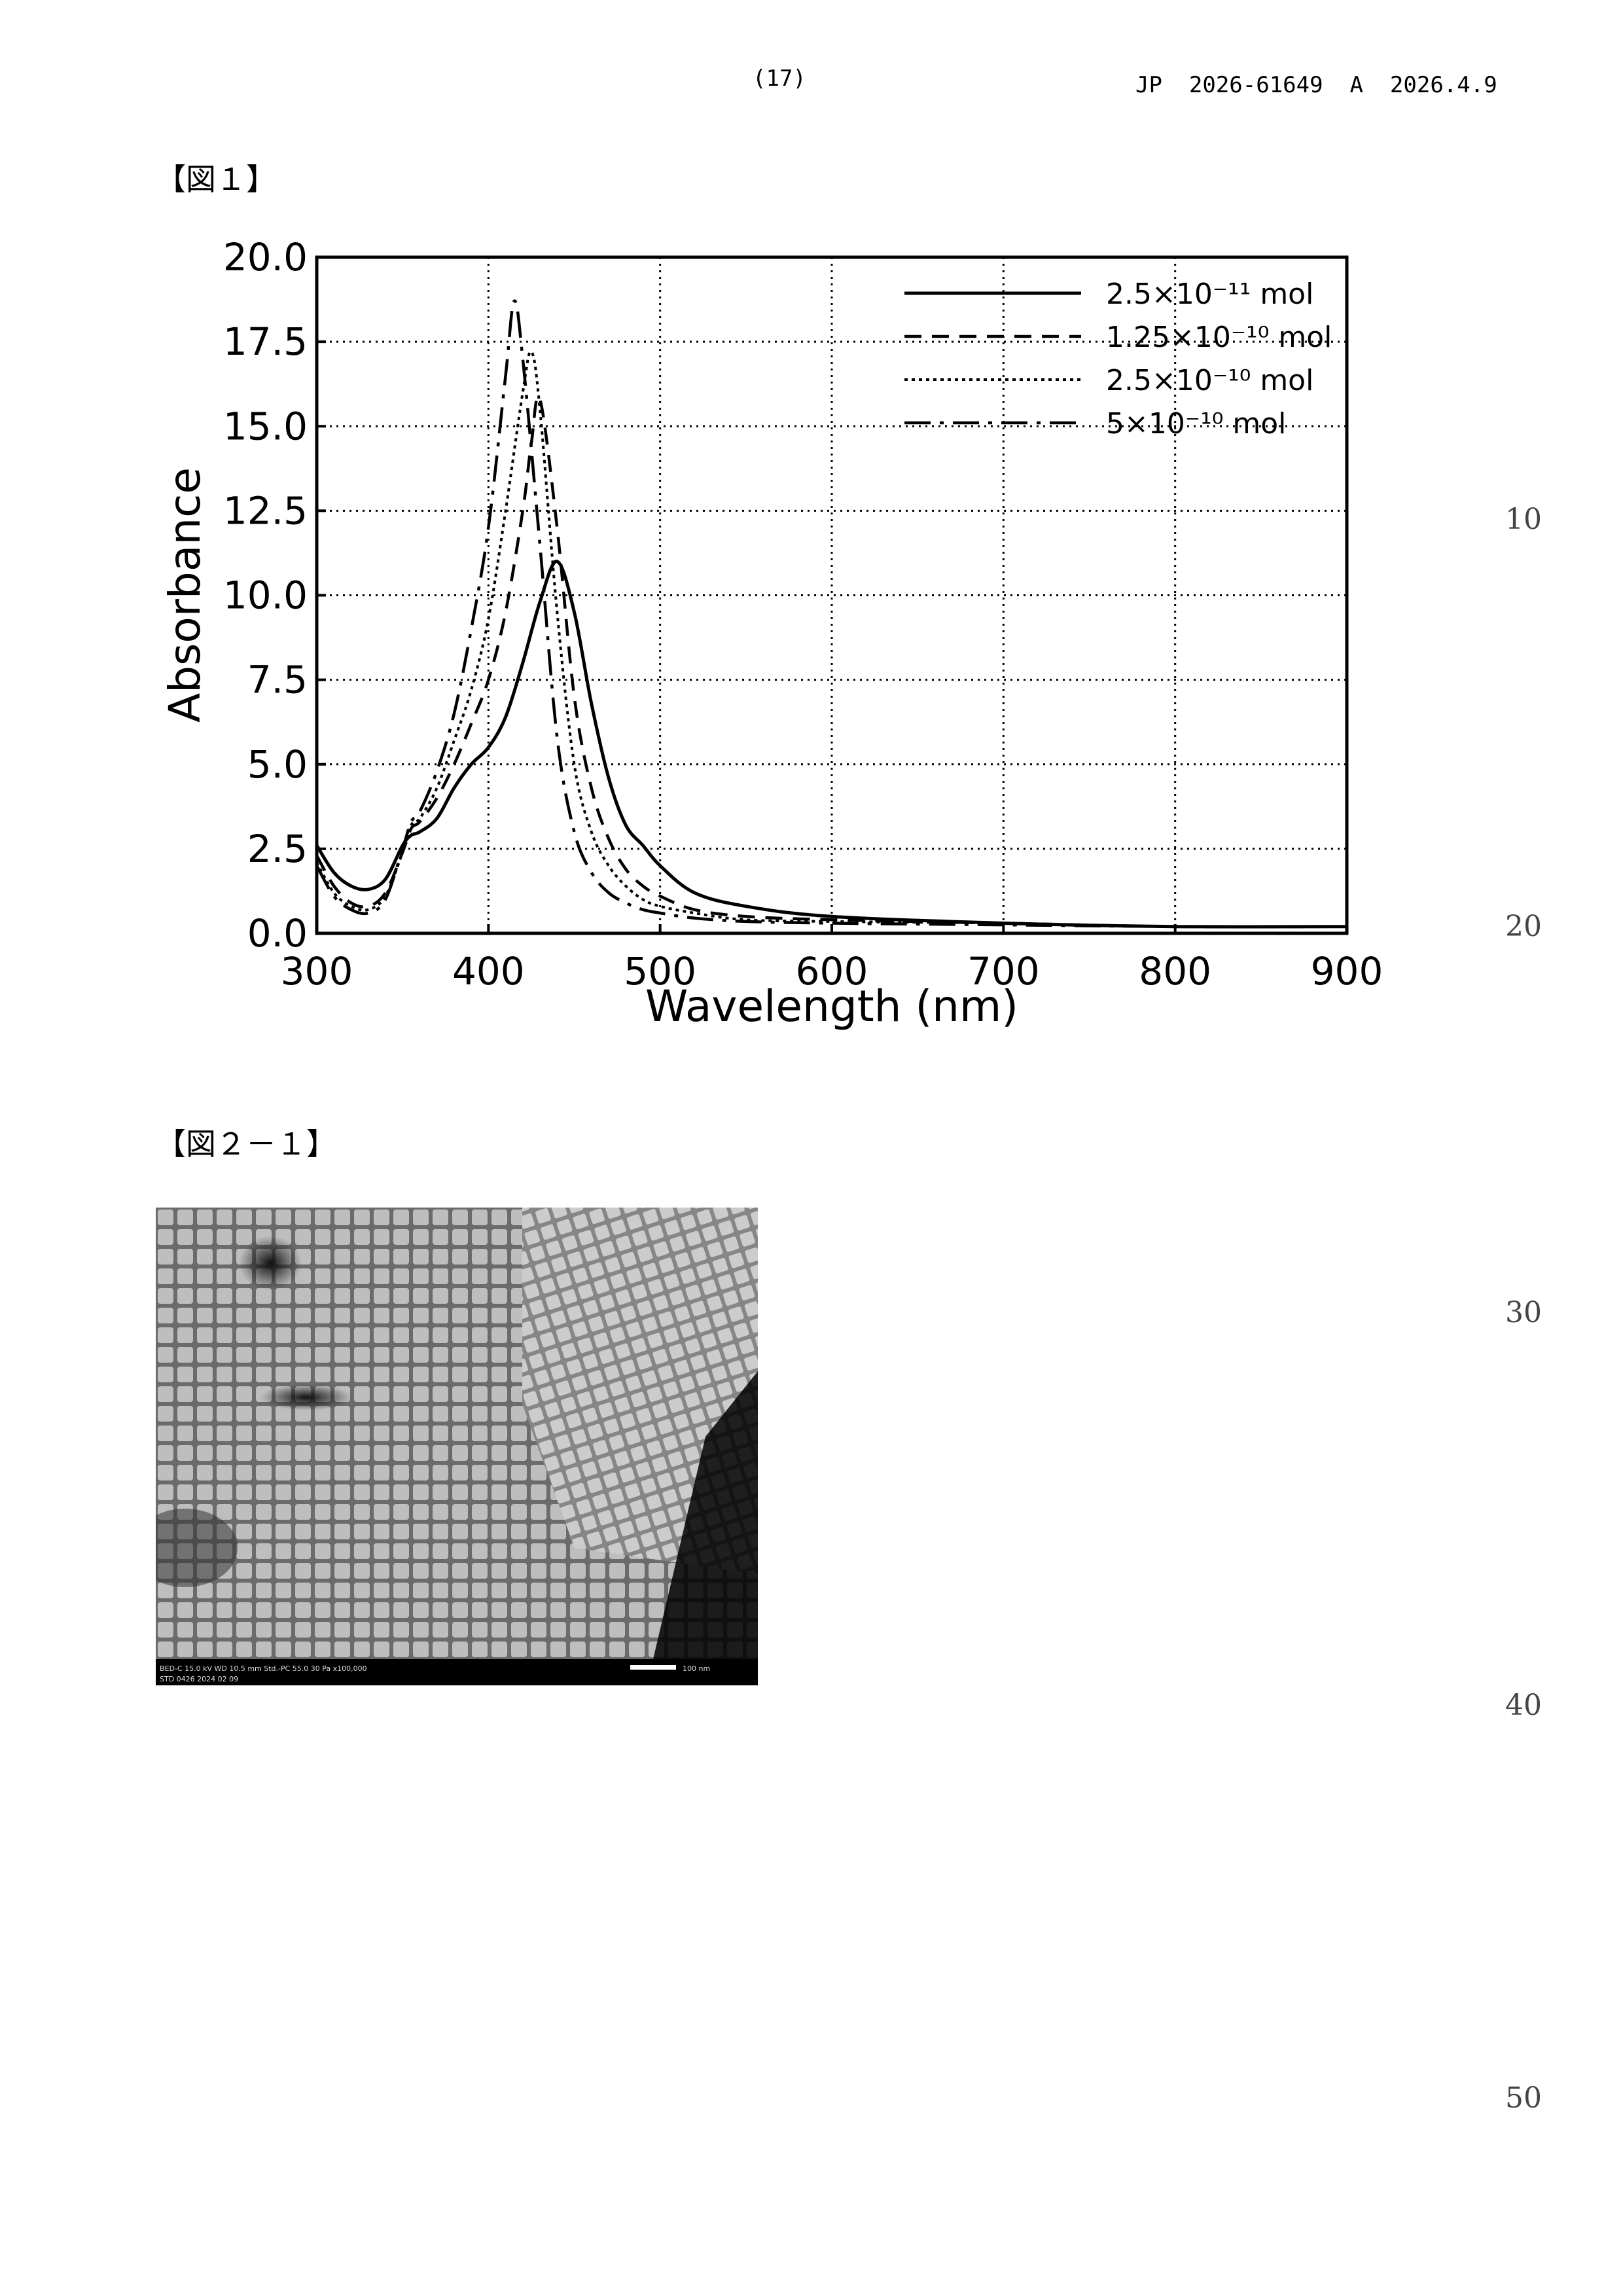 The image size is (1623, 2296). I want to click on line-number-20: 20, so click(1523, 926).